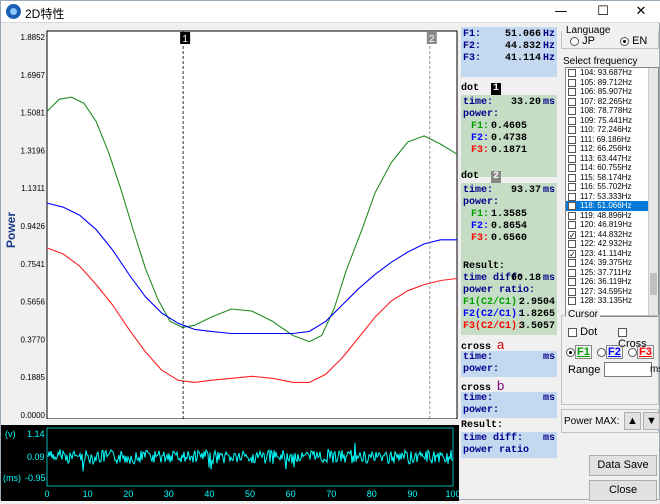  Describe the element at coordinates (612, 206) in the screenshot. I see `frequency-list-item: ✓ 118: 51.066Hz` at that location.